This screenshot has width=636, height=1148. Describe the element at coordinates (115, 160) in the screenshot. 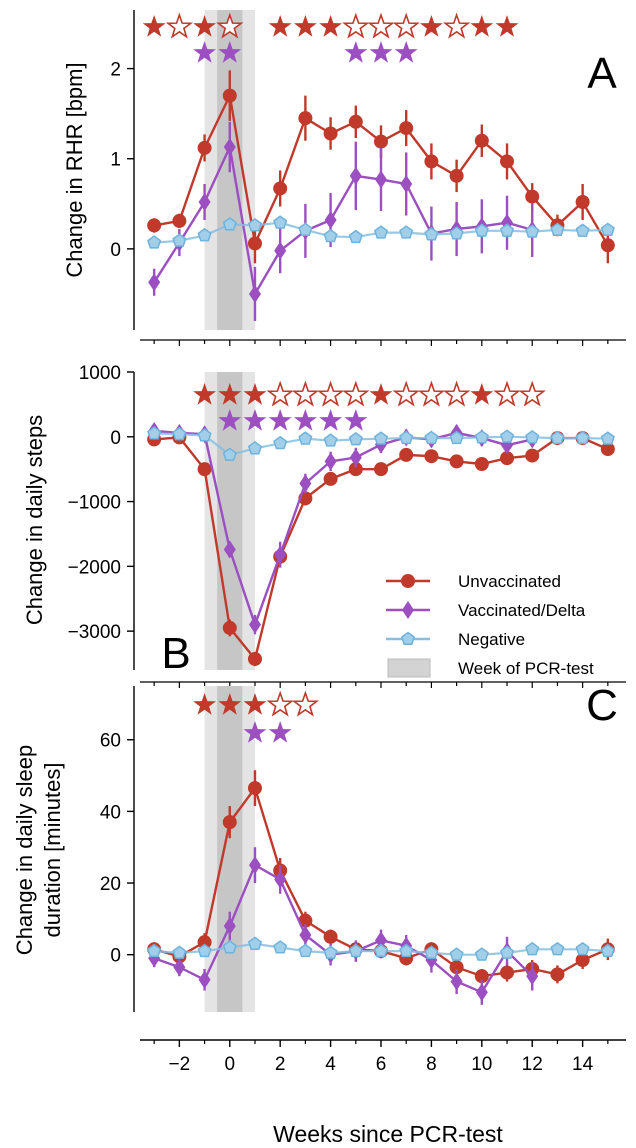

I see `y-tick-label: 1` at that location.